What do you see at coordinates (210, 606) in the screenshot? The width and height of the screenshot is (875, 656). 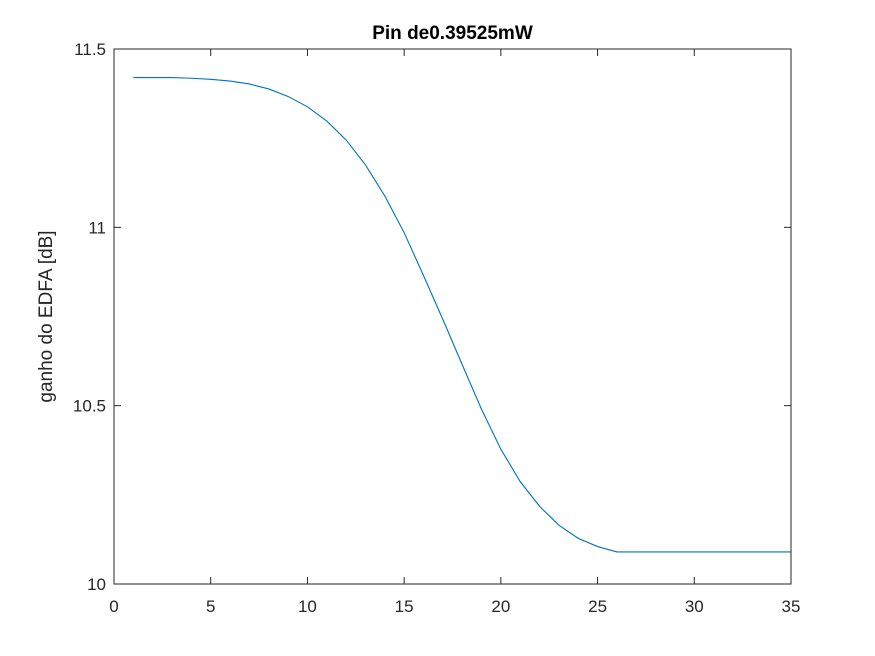 I see `x-tick-label: 5` at bounding box center [210, 606].